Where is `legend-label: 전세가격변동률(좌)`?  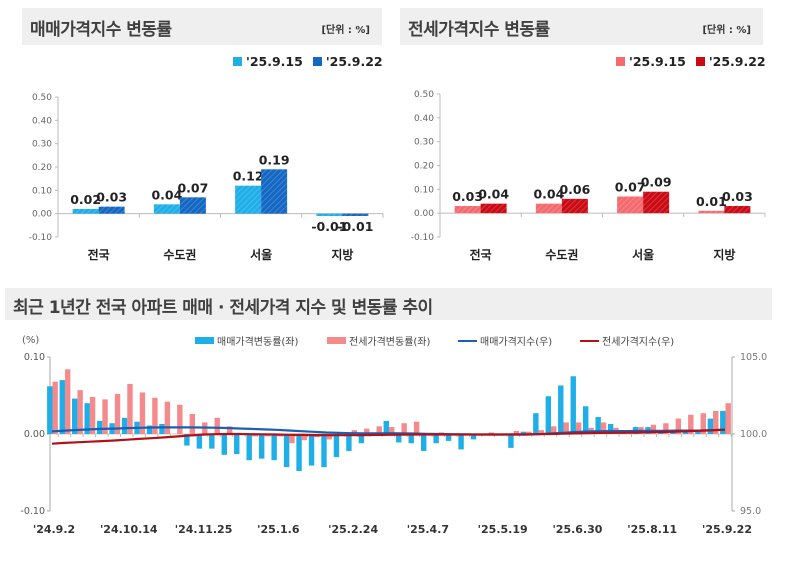
legend-label: 전세가격변동률(좌) is located at coordinates (390, 342).